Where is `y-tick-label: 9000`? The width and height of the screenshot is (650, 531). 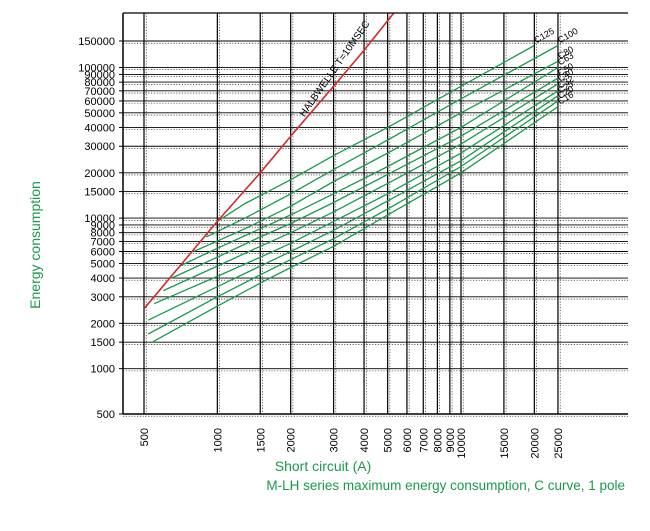
y-tick-label: 9000 is located at coordinates (103, 226).